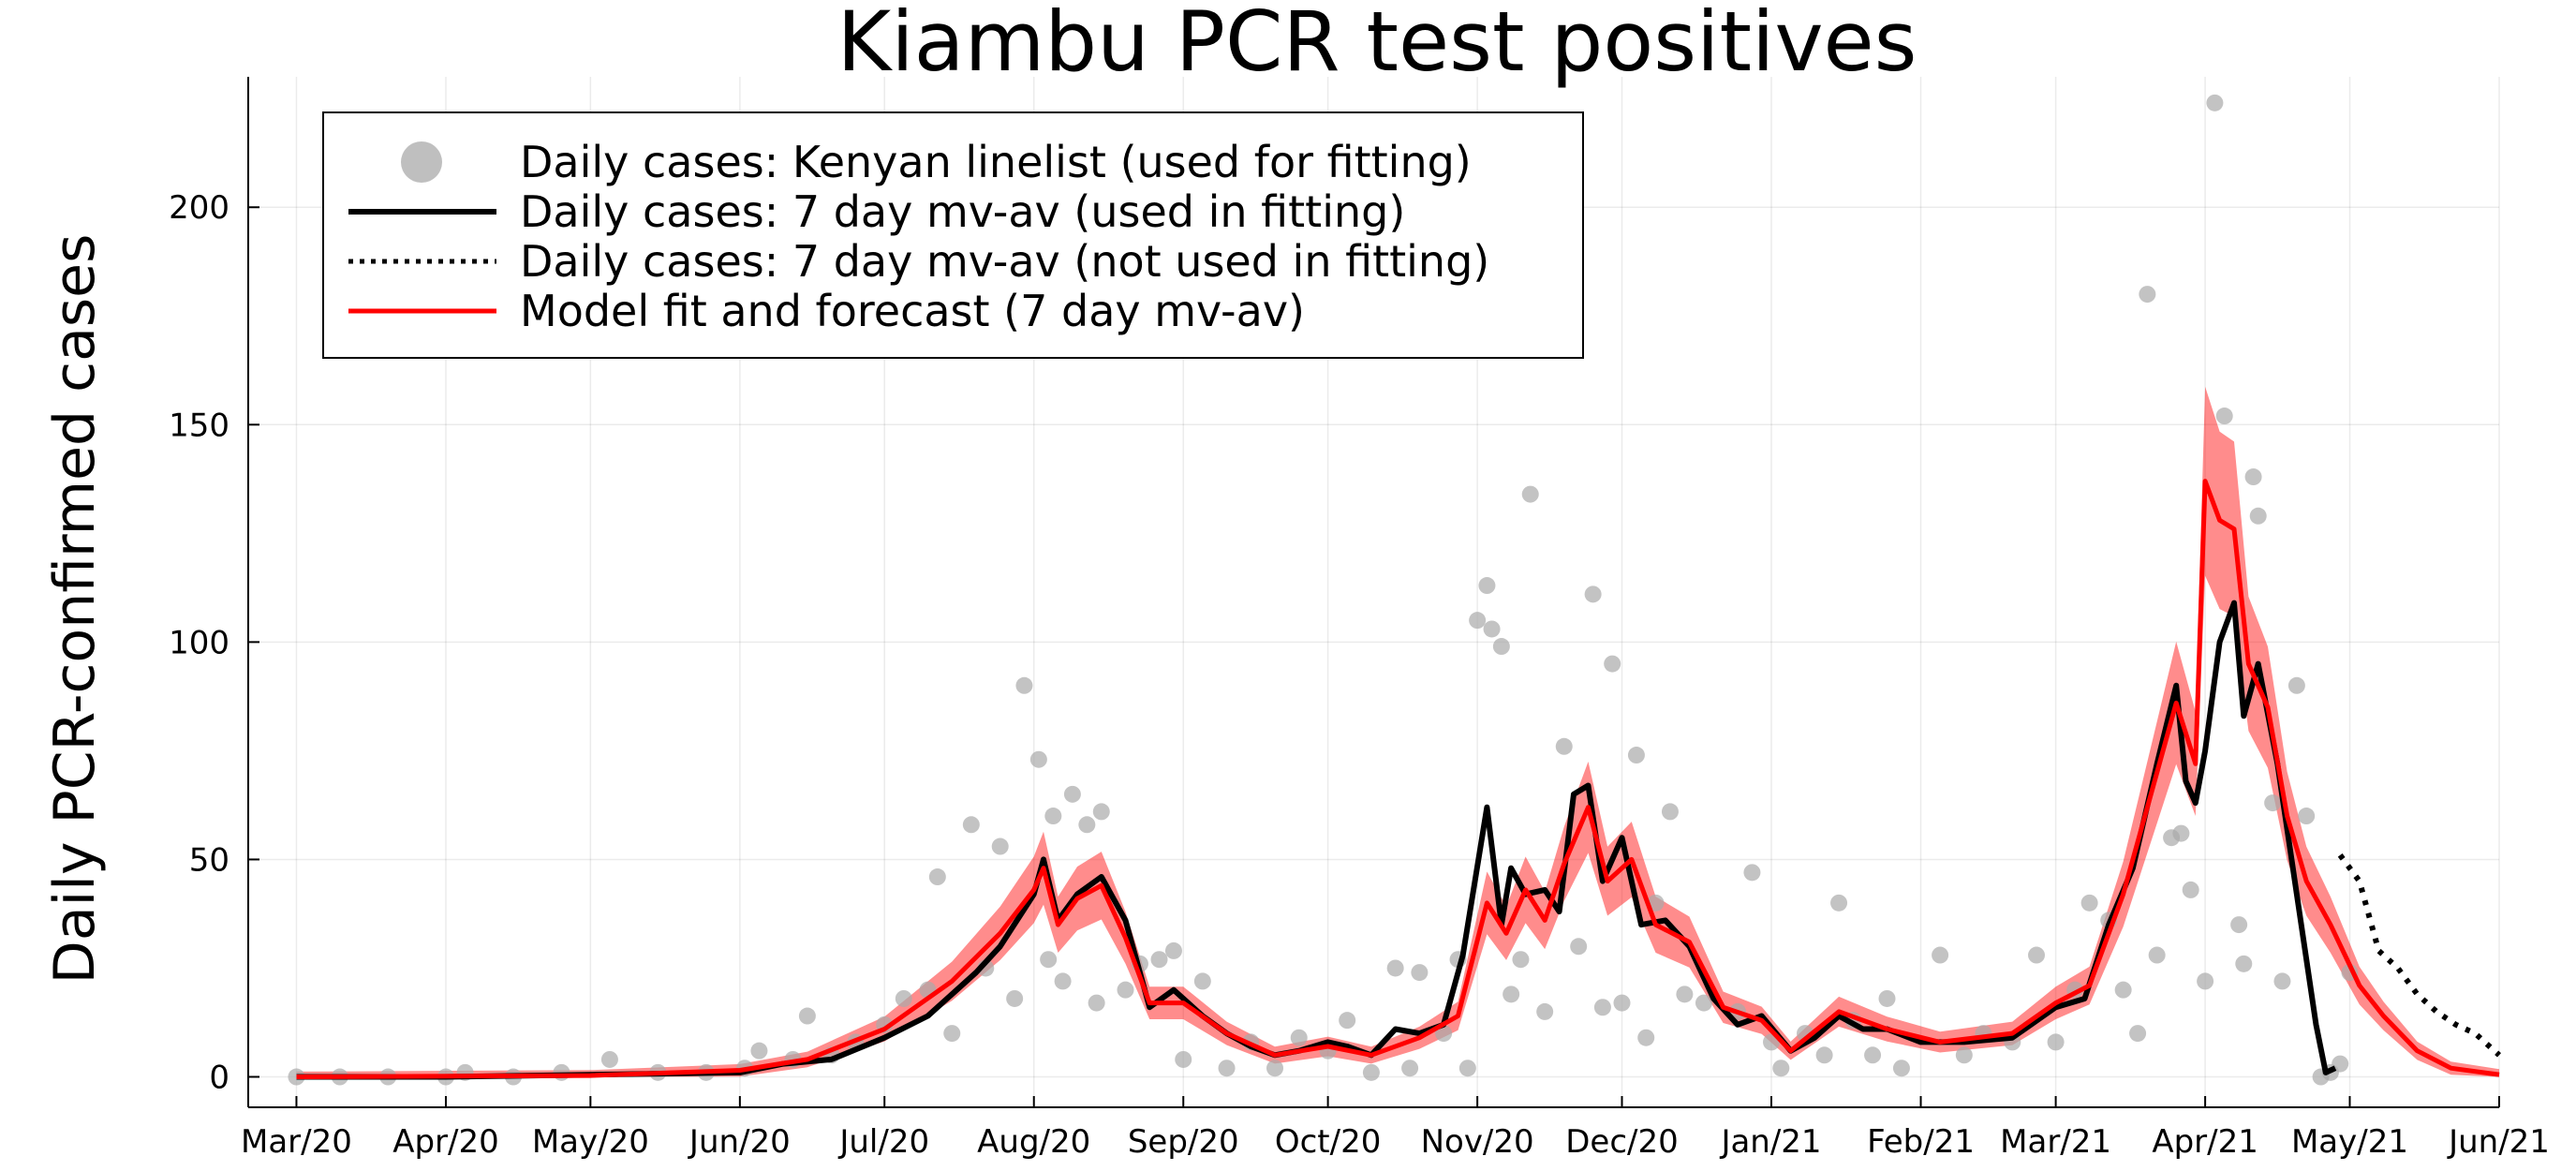 The height and width of the screenshot is (1171, 2576). I want to click on x-tick-label-7: Oct/20, so click(1328, 1142).